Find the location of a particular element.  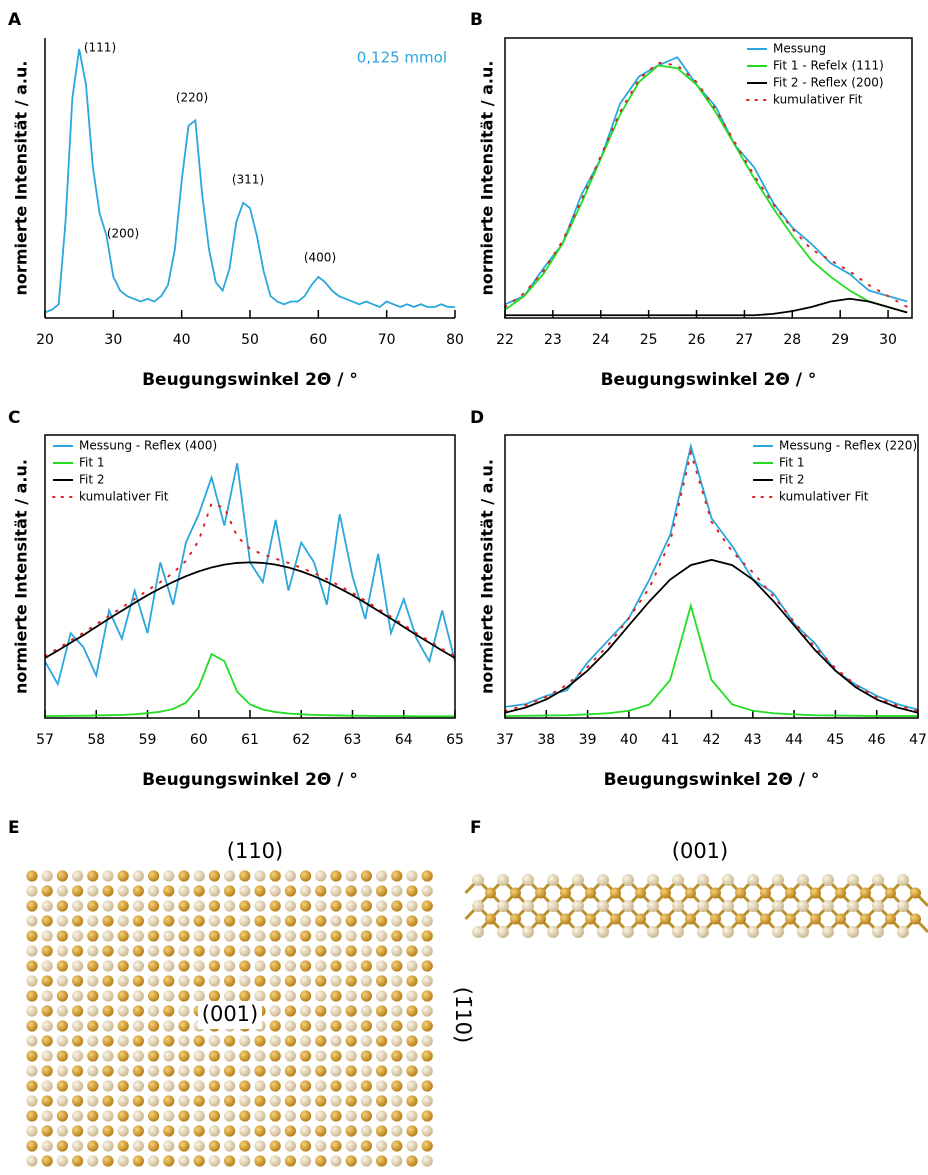

structure-f is located at coordinates (696, 906).